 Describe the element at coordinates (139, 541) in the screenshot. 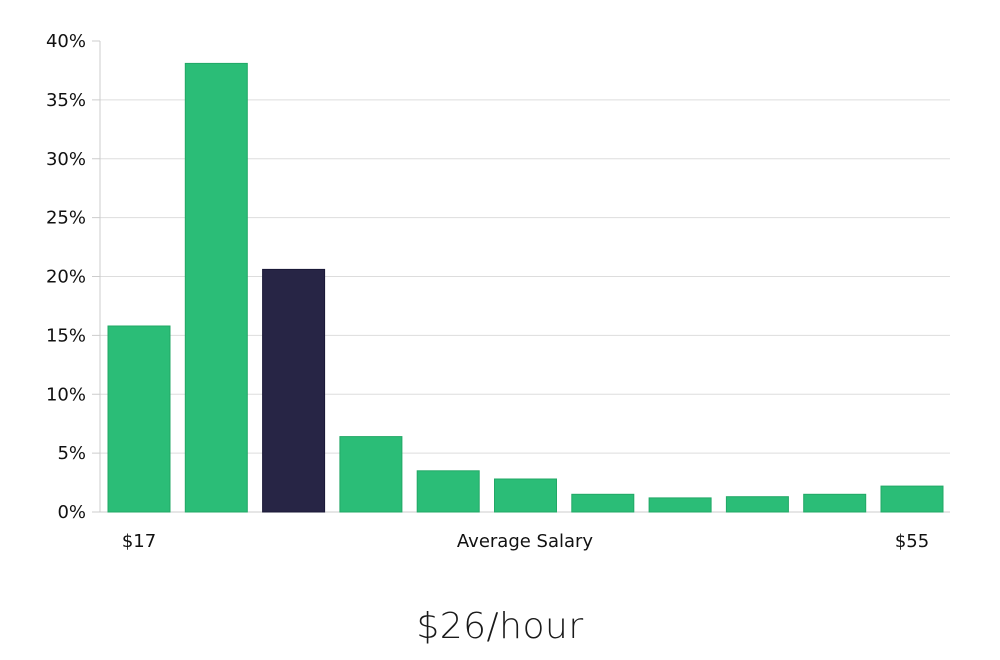

I see `x-min-label: $17` at that location.